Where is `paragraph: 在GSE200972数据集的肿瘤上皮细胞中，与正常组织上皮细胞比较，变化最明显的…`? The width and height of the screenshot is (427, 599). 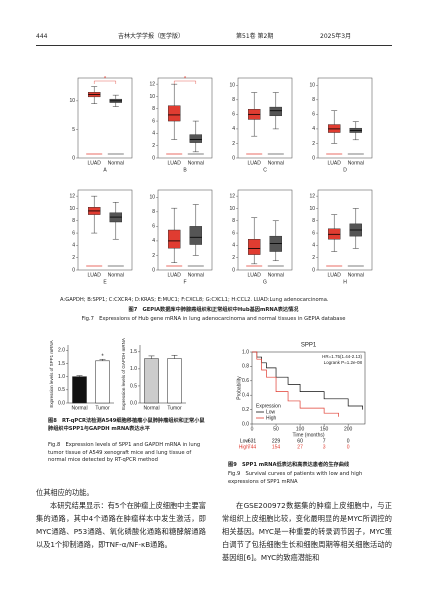
paragraph: 在GSE200972数据集的肿瘤上皮细胞中，与正常组织上皮细胞比较，变化最明显的… is located at coordinates (307, 531).